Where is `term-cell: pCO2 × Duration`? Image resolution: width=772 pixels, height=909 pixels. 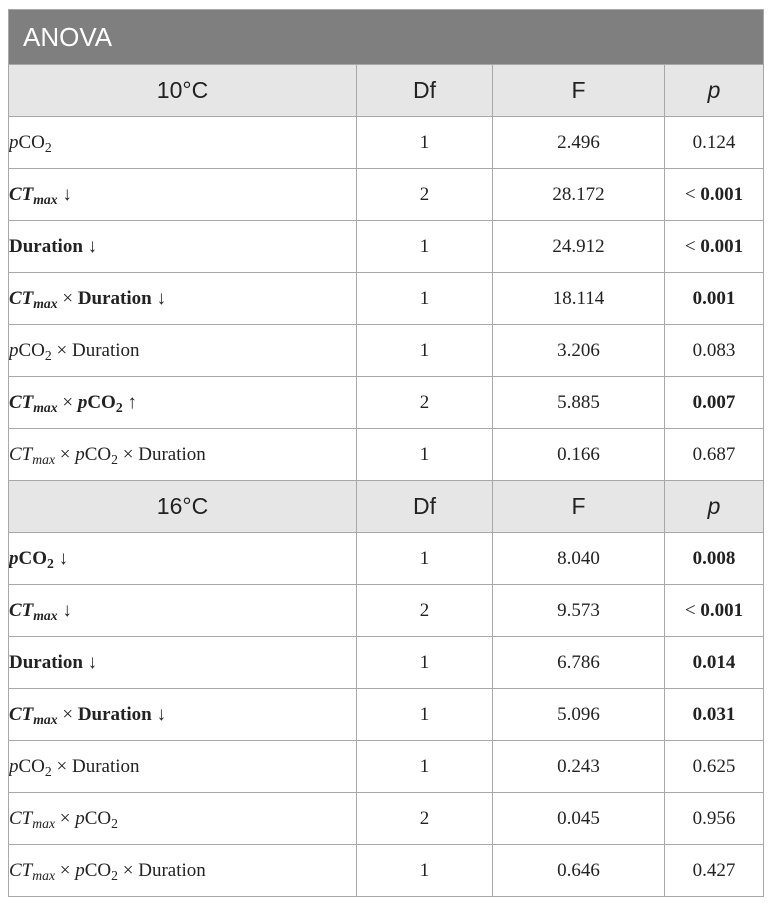 term-cell: pCO2 × Duration is located at coordinates (182, 766).